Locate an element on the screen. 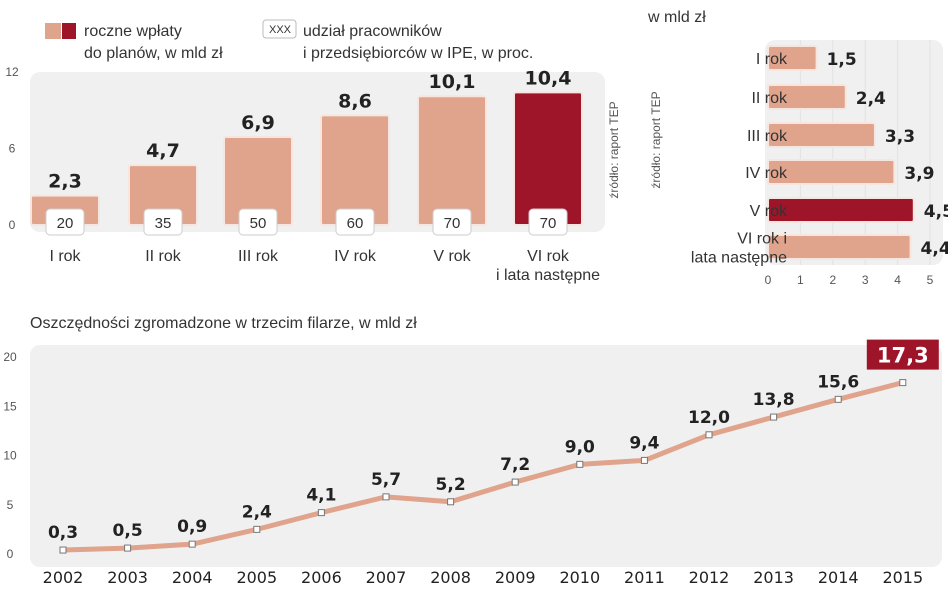 The image size is (948, 593). x-tick-label: 1 is located at coordinates (800, 280).